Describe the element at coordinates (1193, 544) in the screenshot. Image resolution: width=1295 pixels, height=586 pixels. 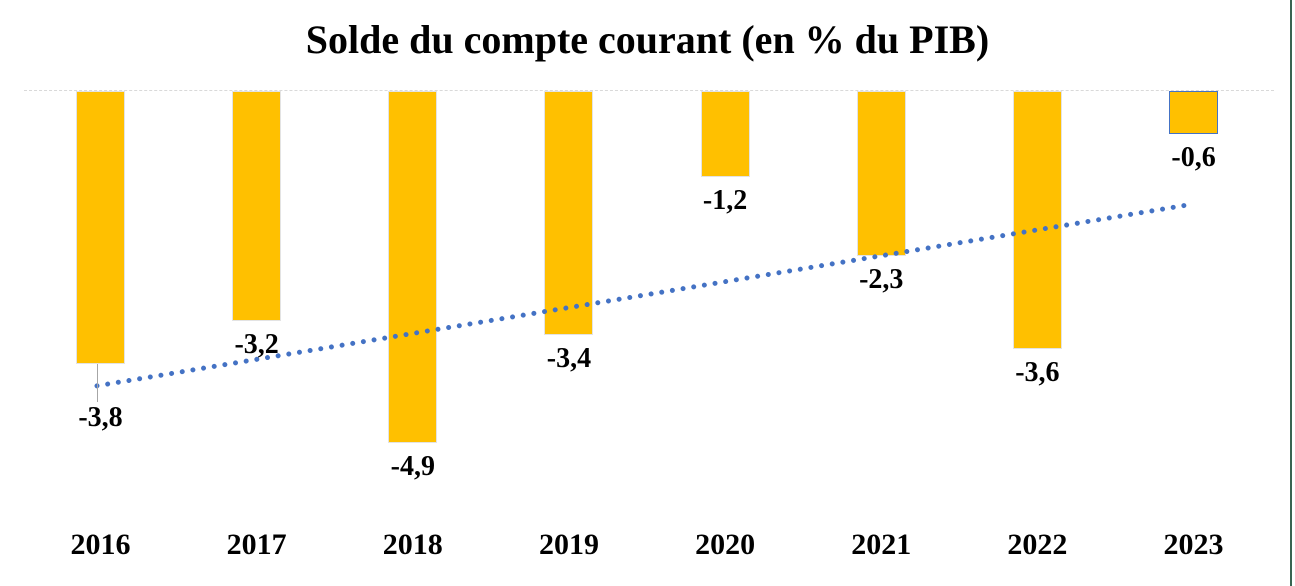
I see `axis-label-2023: 2023` at that location.